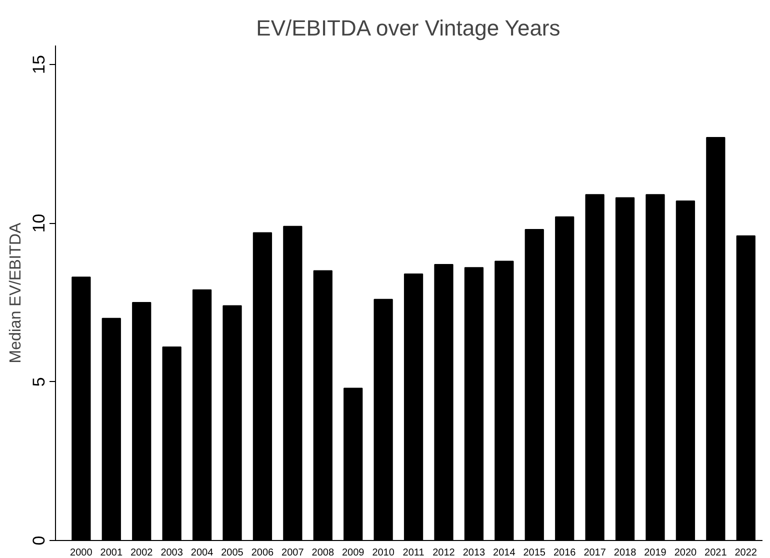 This screenshot has width=770, height=558. Describe the element at coordinates (81, 553) in the screenshot. I see `x-tick-label: 2000` at that location.